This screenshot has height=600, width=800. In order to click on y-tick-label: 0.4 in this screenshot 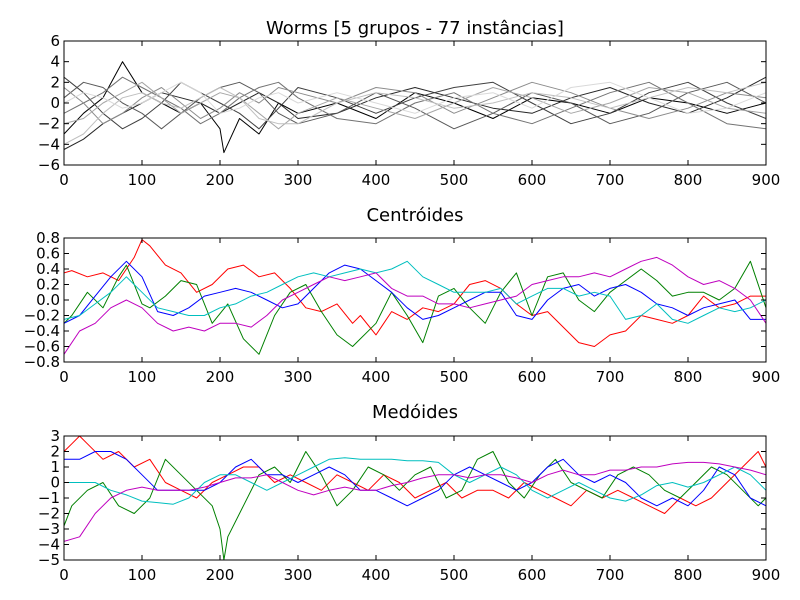, I will do `click(48, 269)`.